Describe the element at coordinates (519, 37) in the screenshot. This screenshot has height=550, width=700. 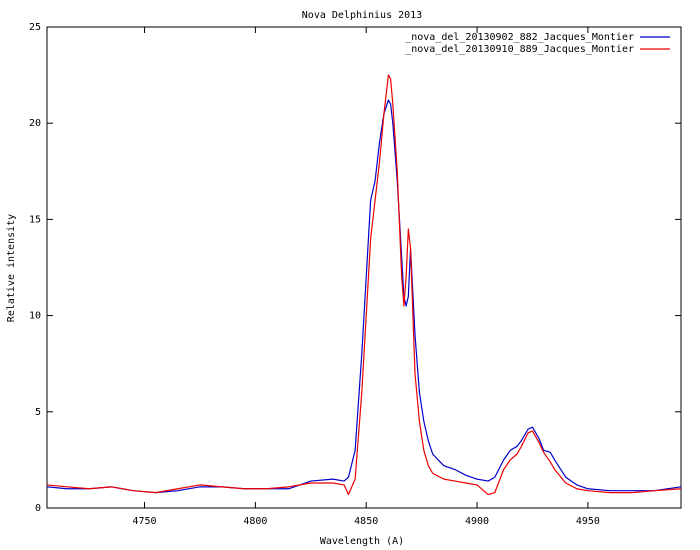
I see `legend-label: _nova_del_20130902_882_Jacques_Montier` at that location.